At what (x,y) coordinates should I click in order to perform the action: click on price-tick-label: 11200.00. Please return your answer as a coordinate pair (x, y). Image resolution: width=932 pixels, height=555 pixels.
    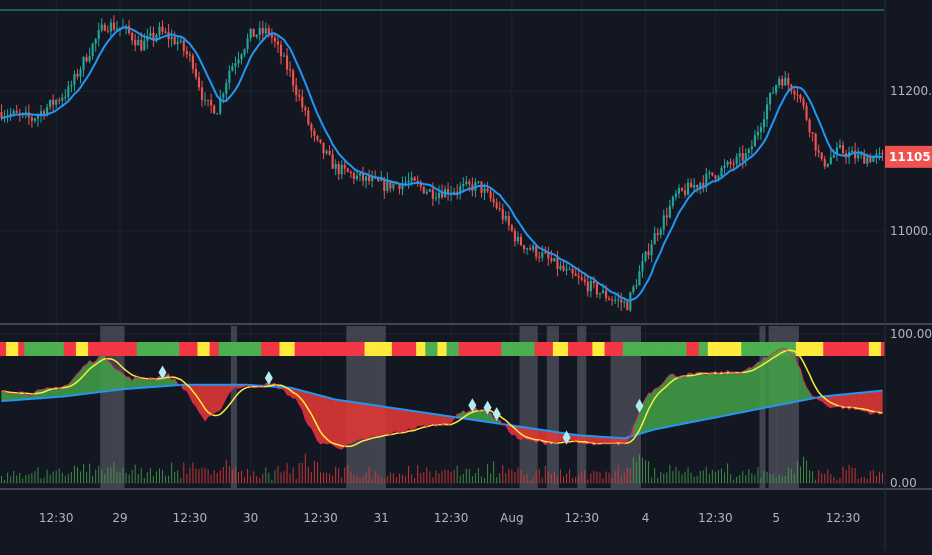
    Looking at the image, I should click on (911, 91).